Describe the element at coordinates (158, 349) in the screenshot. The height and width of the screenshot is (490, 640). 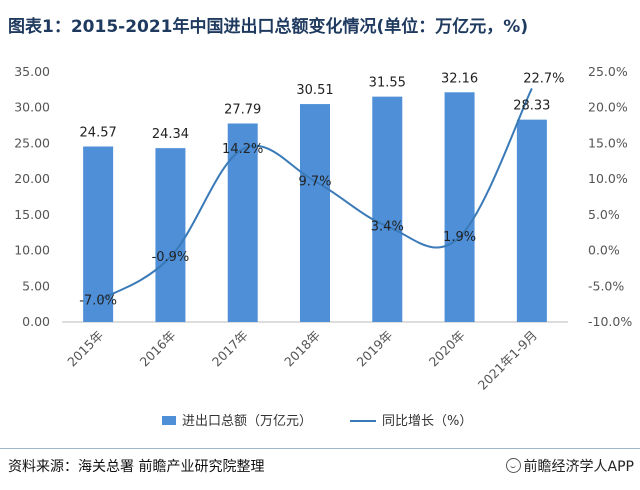
I see `x-tick-label: 2016年` at that location.